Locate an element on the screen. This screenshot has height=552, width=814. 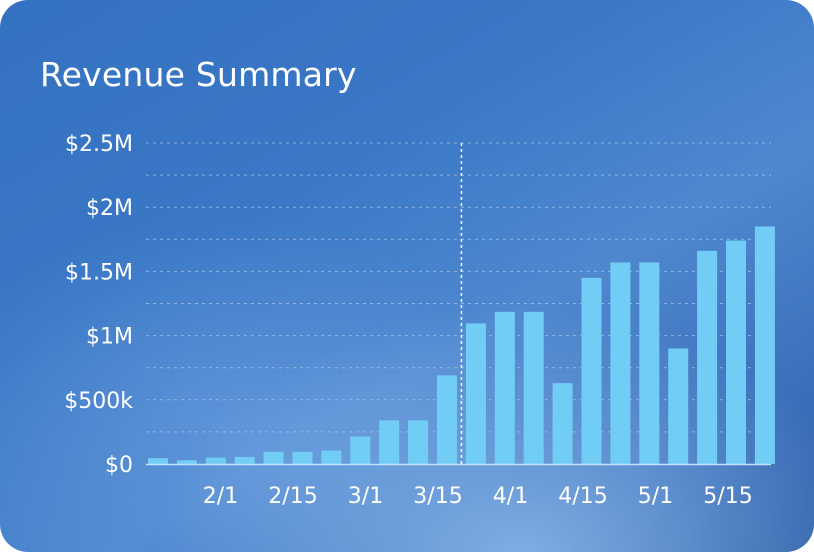
x-tick-label: 5/15 is located at coordinates (727, 496).